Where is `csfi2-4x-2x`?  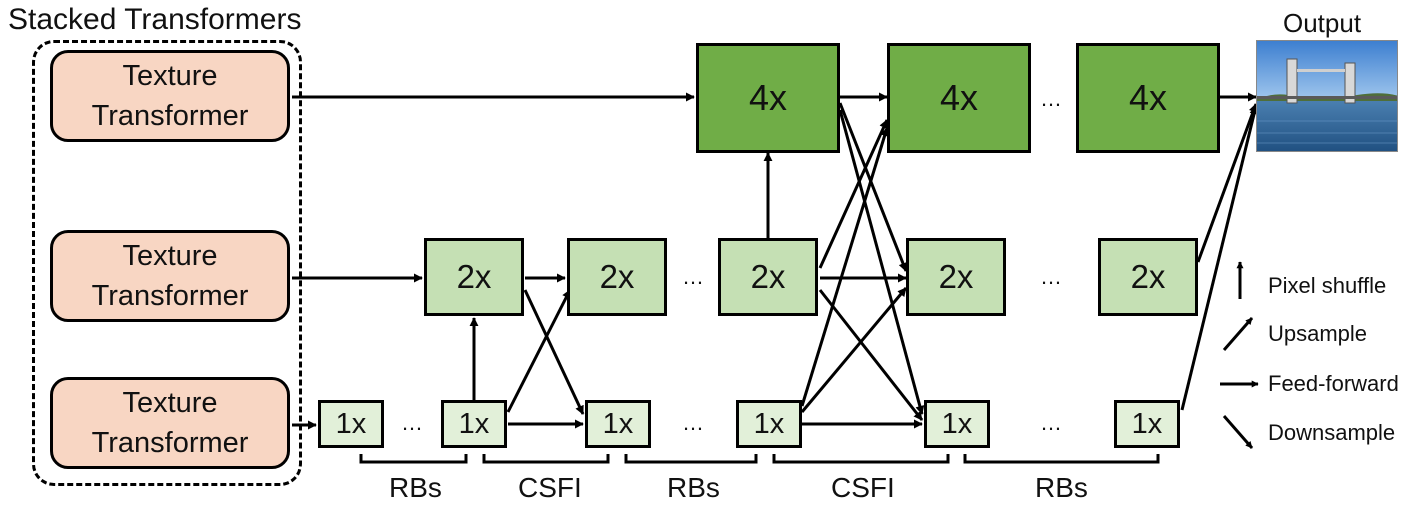
csfi2-4x-2x is located at coordinates (873, 187).